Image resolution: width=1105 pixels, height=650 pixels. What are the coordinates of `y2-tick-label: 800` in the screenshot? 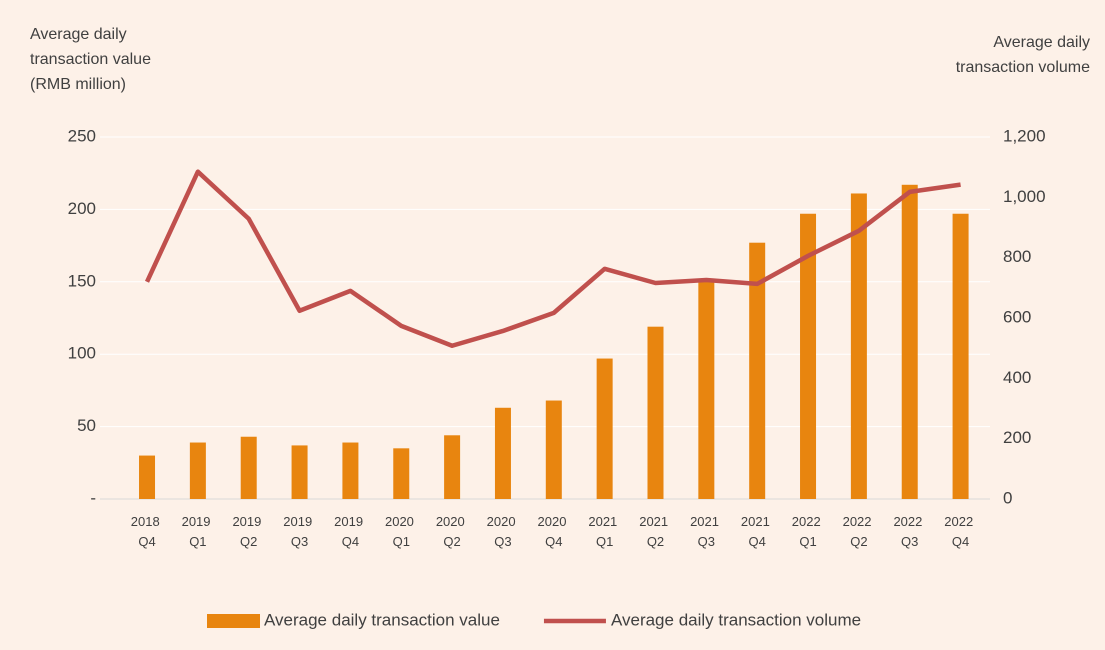 It's located at (1017, 256).